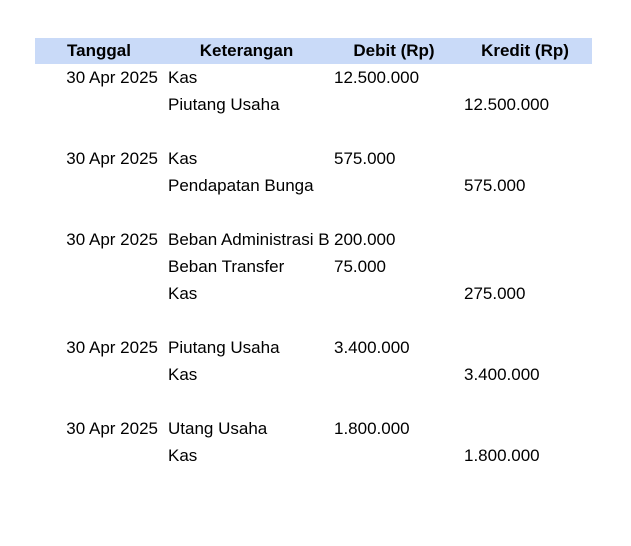  What do you see at coordinates (99, 50) in the screenshot?
I see `header-tanggal: Tanggal` at bounding box center [99, 50].